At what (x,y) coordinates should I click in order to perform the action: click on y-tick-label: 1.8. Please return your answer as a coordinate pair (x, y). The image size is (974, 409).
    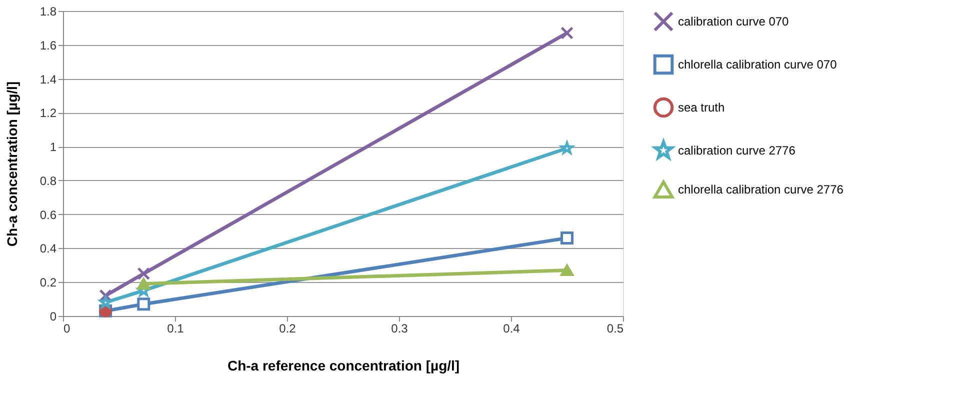
    Looking at the image, I should click on (48, 11).